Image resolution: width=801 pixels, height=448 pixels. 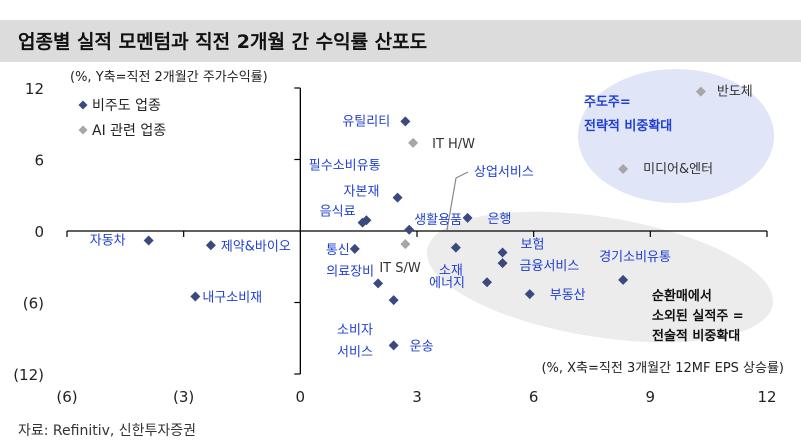 What do you see at coordinates (422, 346) in the screenshot?
I see `point-label: 운송` at bounding box center [422, 346].